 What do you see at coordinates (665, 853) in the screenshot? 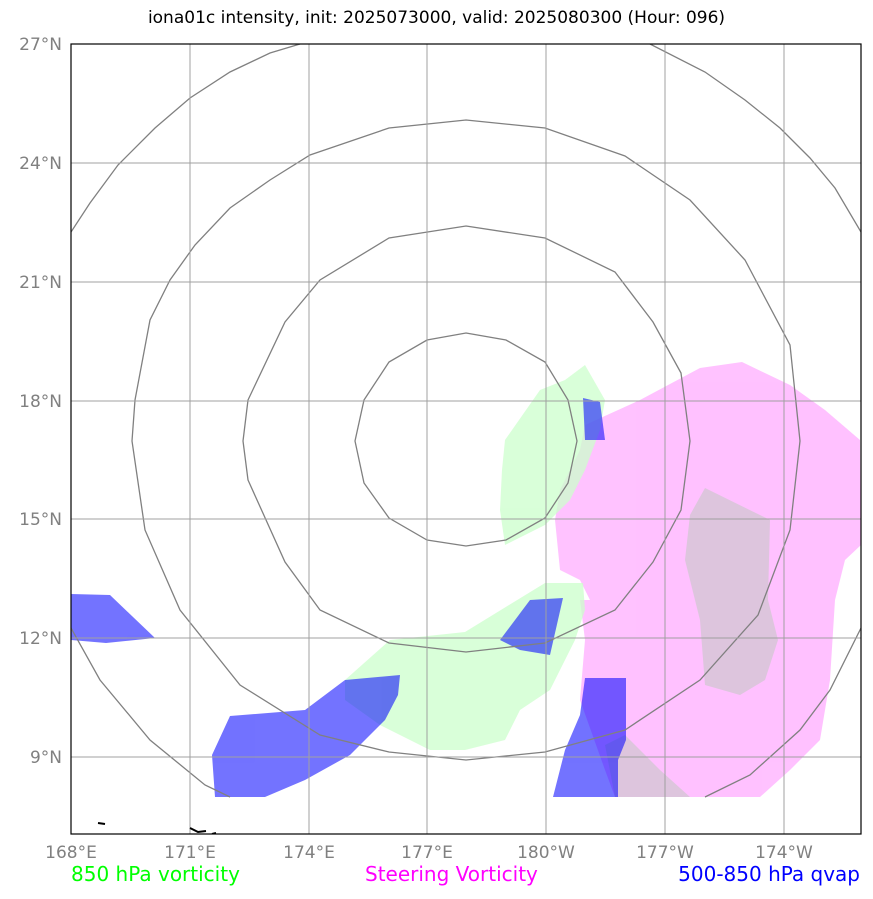
I see `lon-label-177w: 177°W` at bounding box center [665, 853].